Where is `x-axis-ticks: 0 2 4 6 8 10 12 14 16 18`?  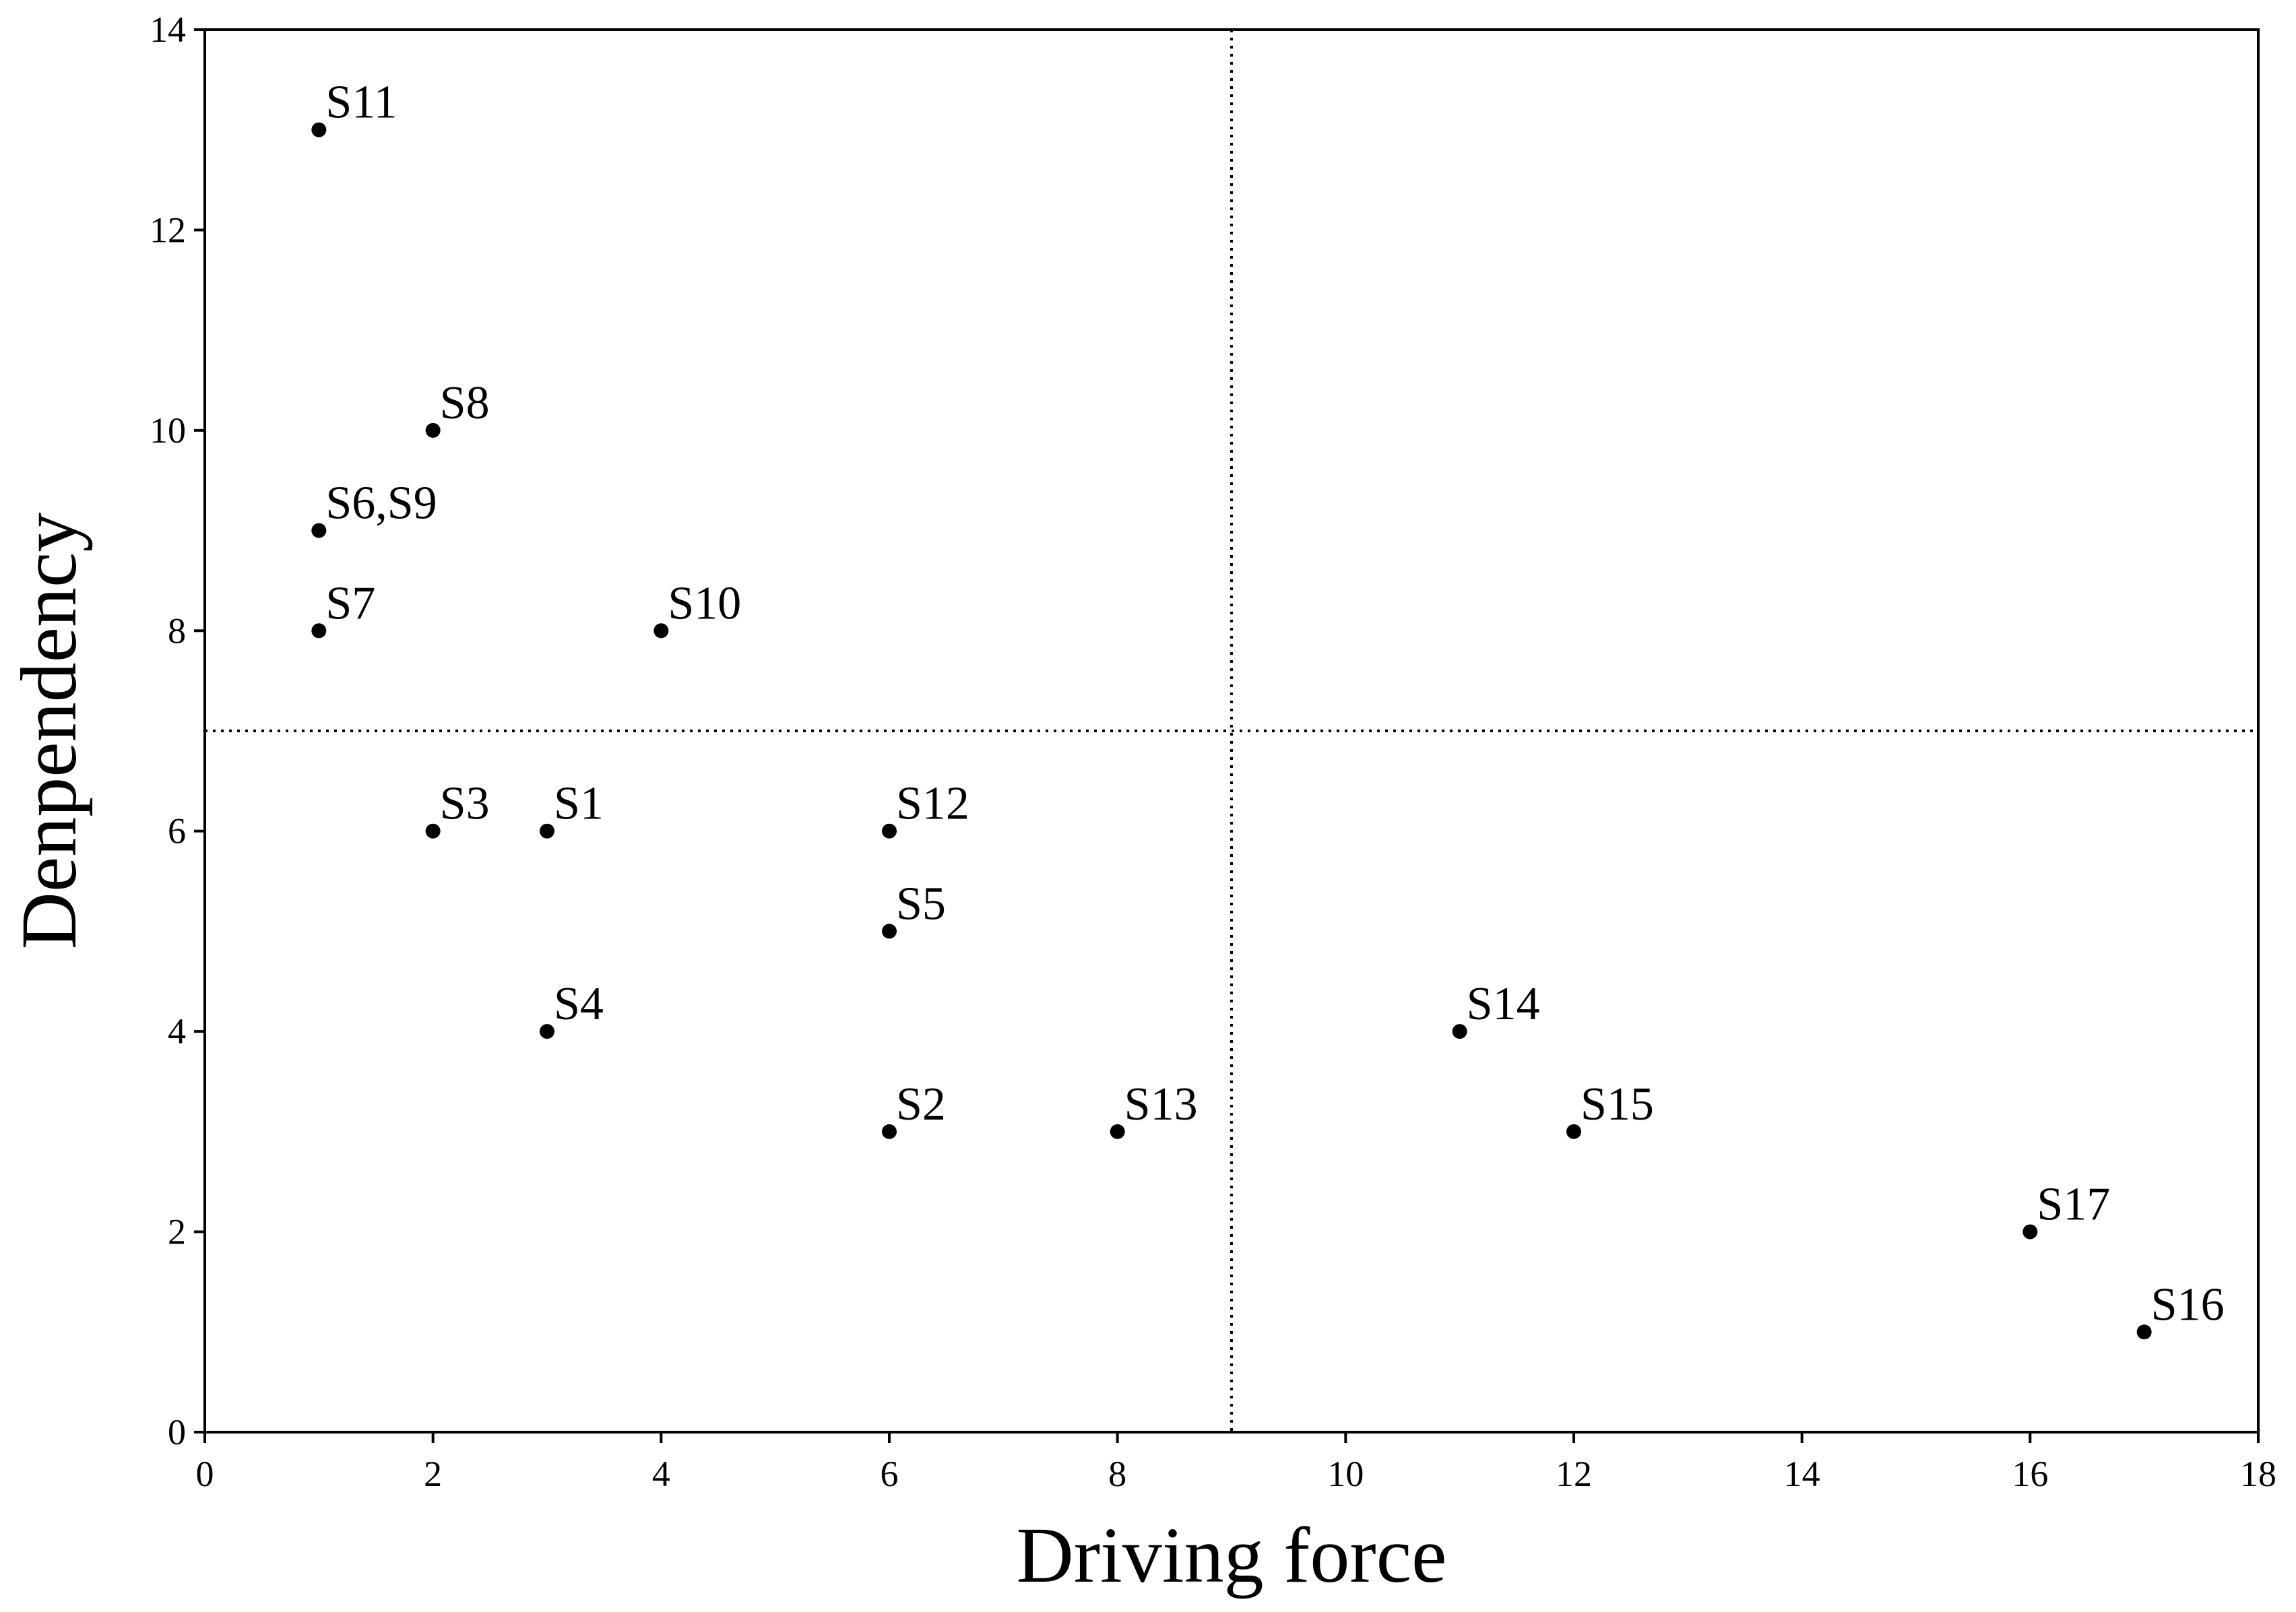
x-axis-ticks: 0 2 4 6 8 10 12 14 16 18 is located at coordinates (1236, 1463).